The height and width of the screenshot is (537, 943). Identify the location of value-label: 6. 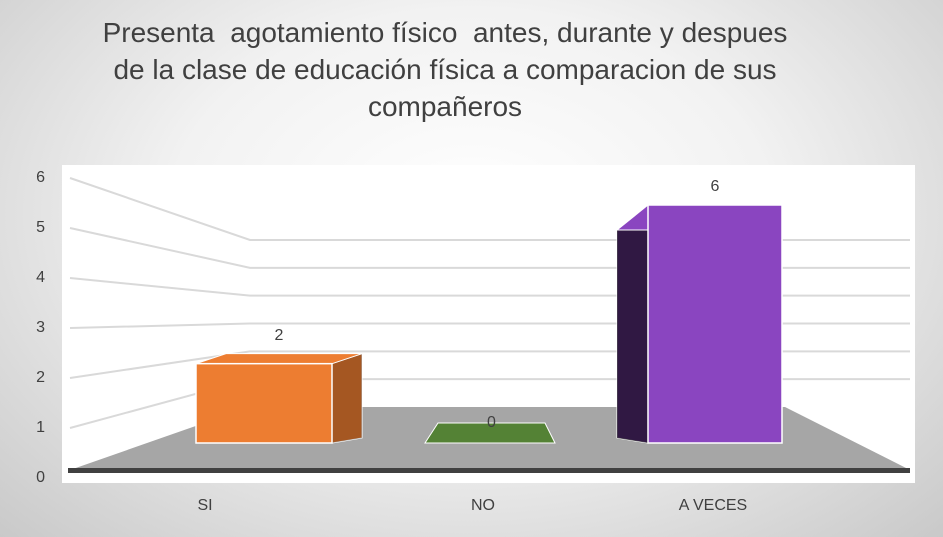
(715, 186).